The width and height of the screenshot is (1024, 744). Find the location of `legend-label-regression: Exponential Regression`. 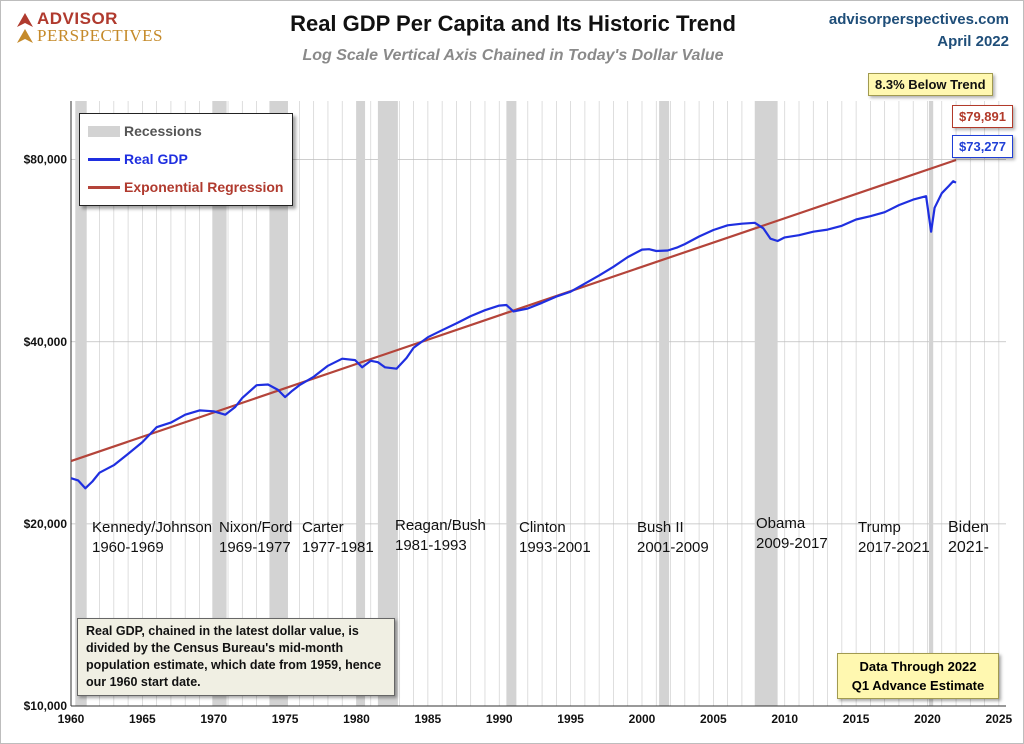

legend-label-regression: Exponential Regression is located at coordinates (204, 187).